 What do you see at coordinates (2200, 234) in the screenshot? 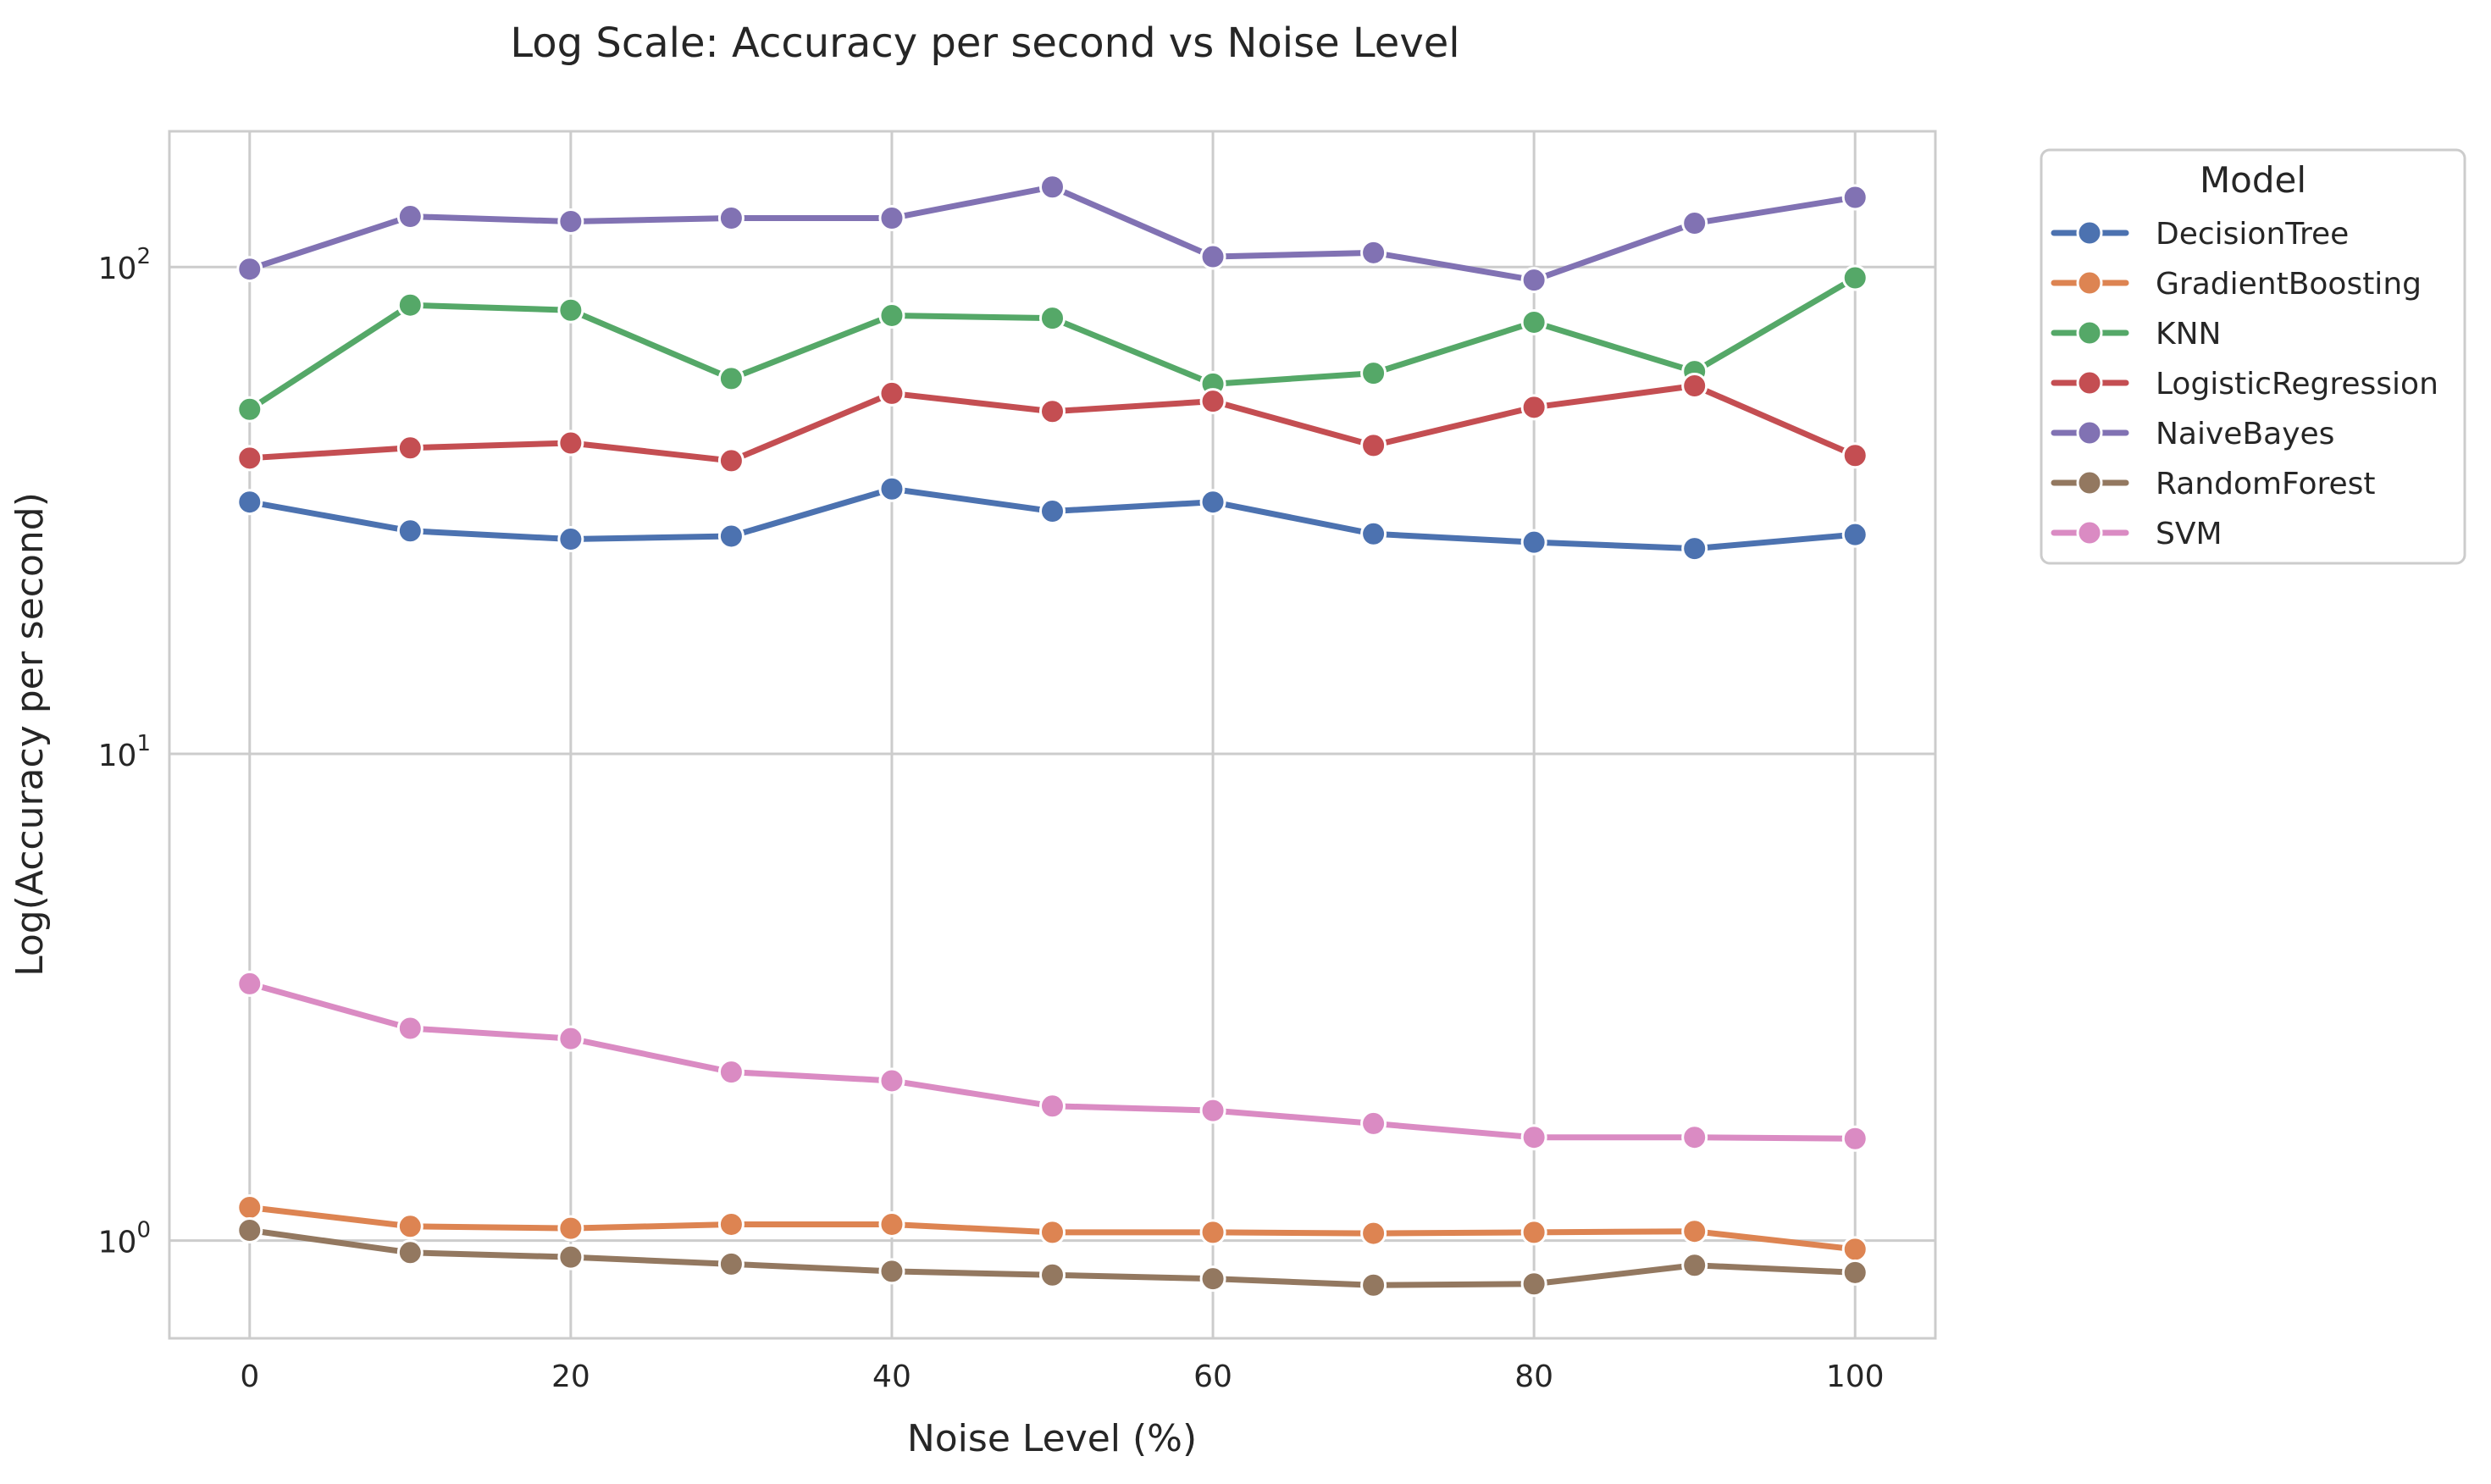
I see `legend-item-decisiontree: DecisionTree` at bounding box center [2200, 234].